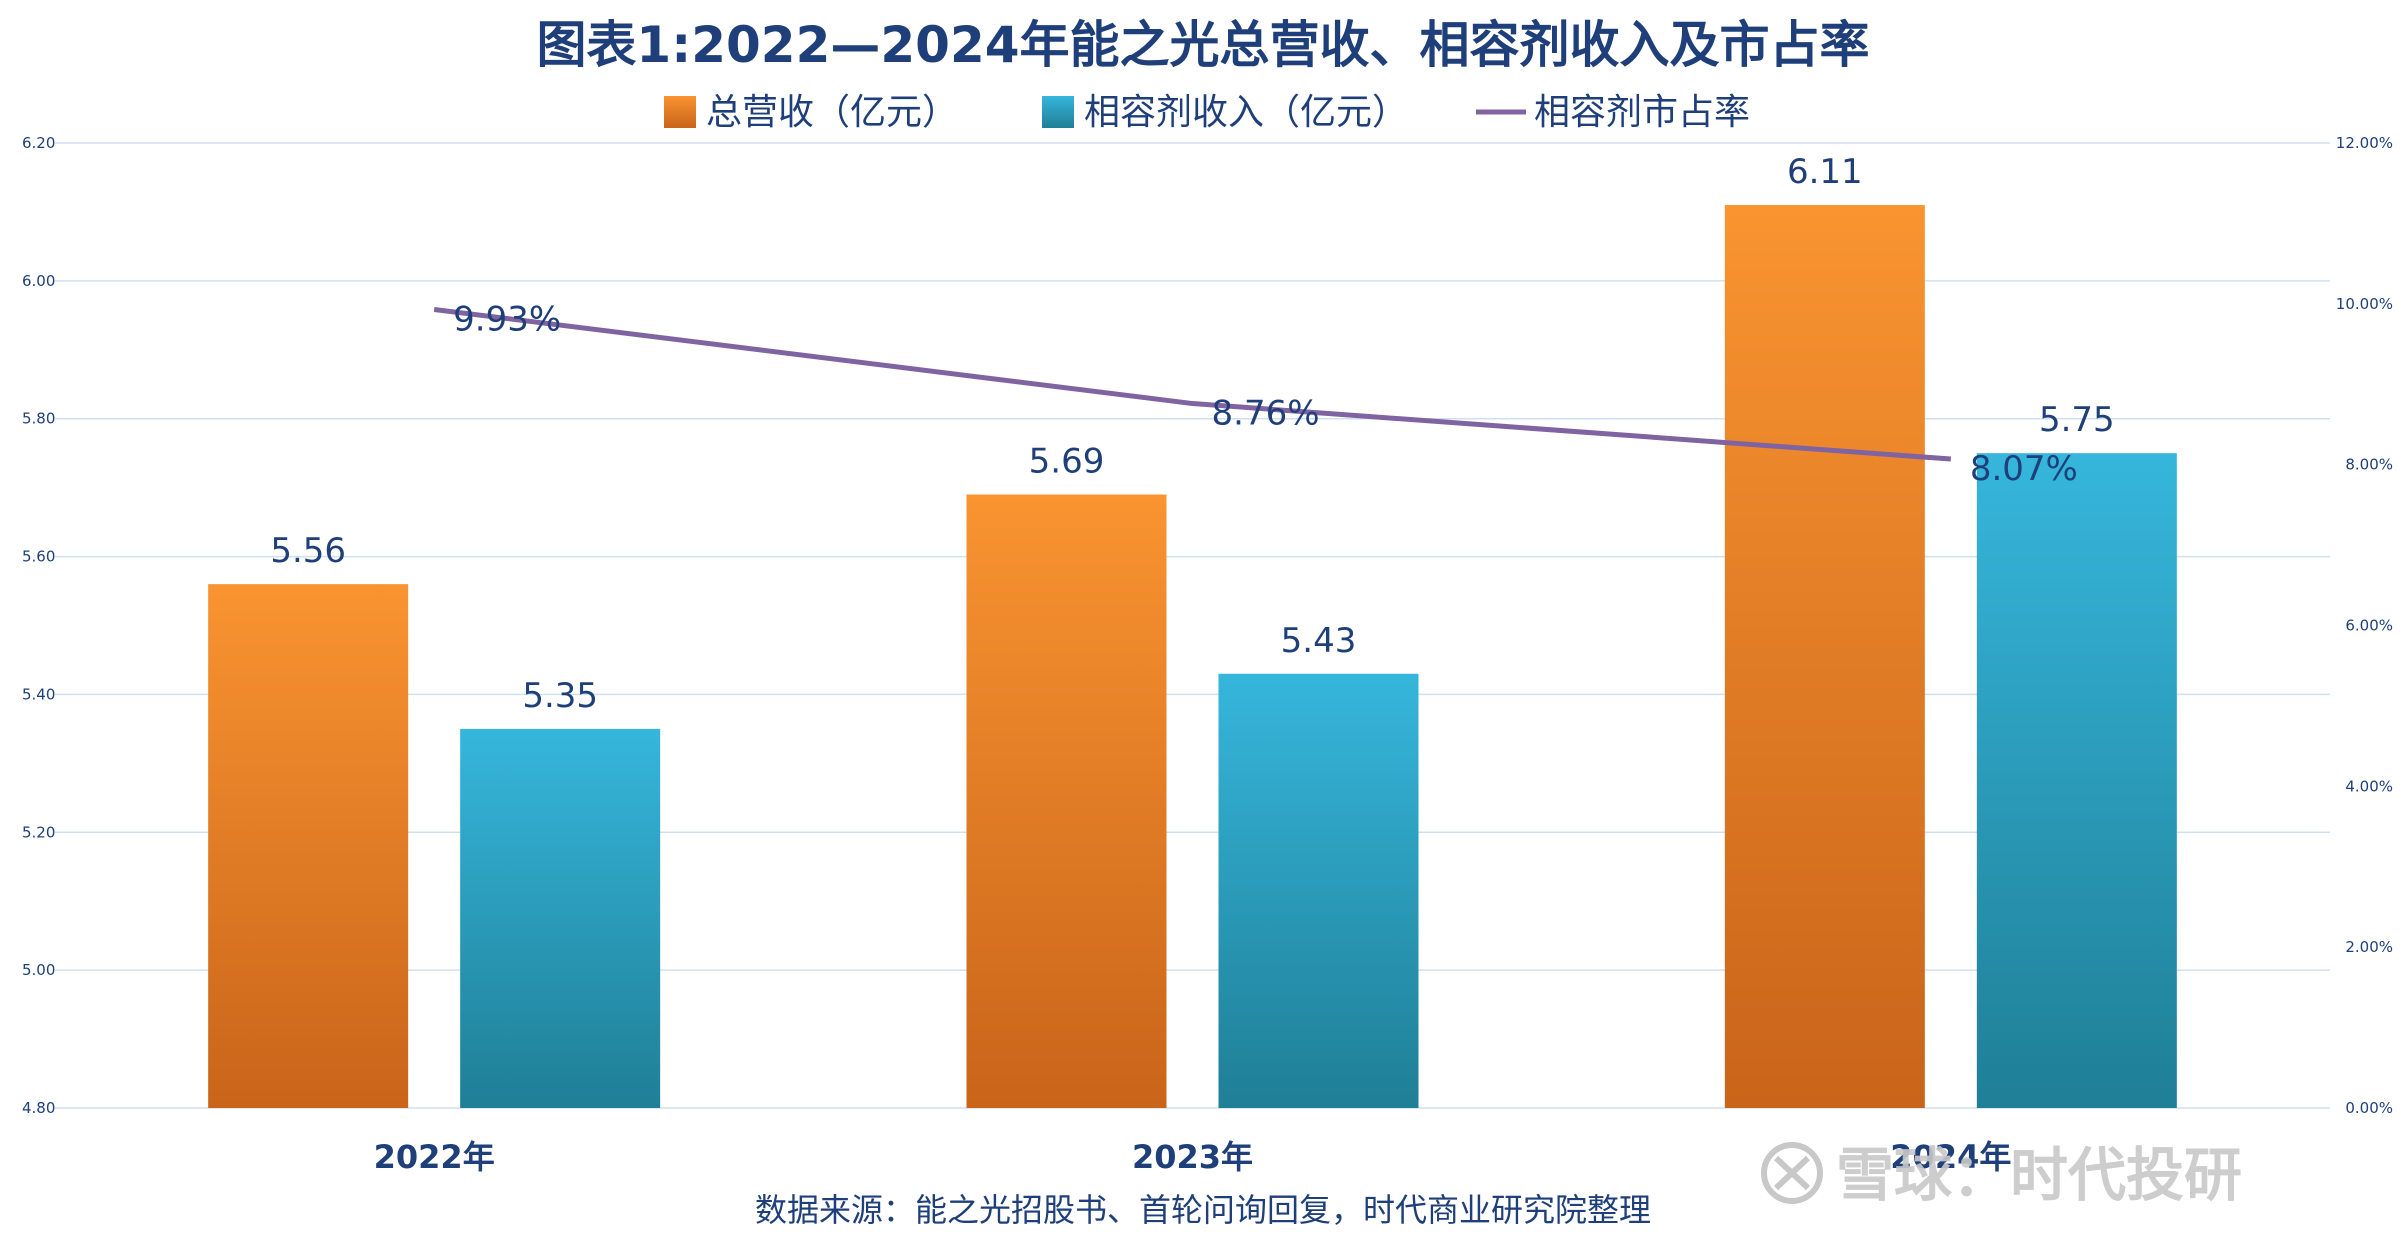 Image resolution: width=2407 pixels, height=1249 pixels. What do you see at coordinates (2364, 143) in the screenshot?
I see `right-tick-label: 12.00%` at bounding box center [2364, 143].